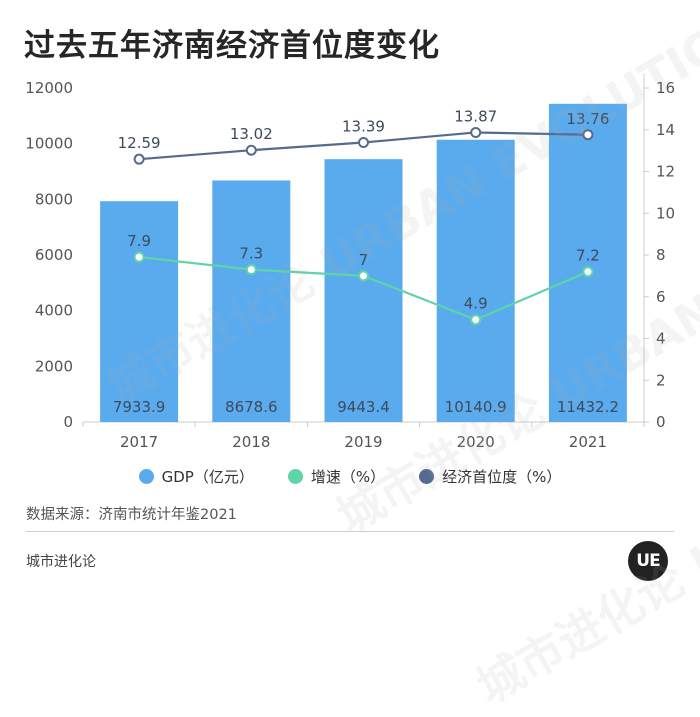  What do you see at coordinates (476, 442) in the screenshot?
I see `x-tick-label: 2020` at bounding box center [476, 442].